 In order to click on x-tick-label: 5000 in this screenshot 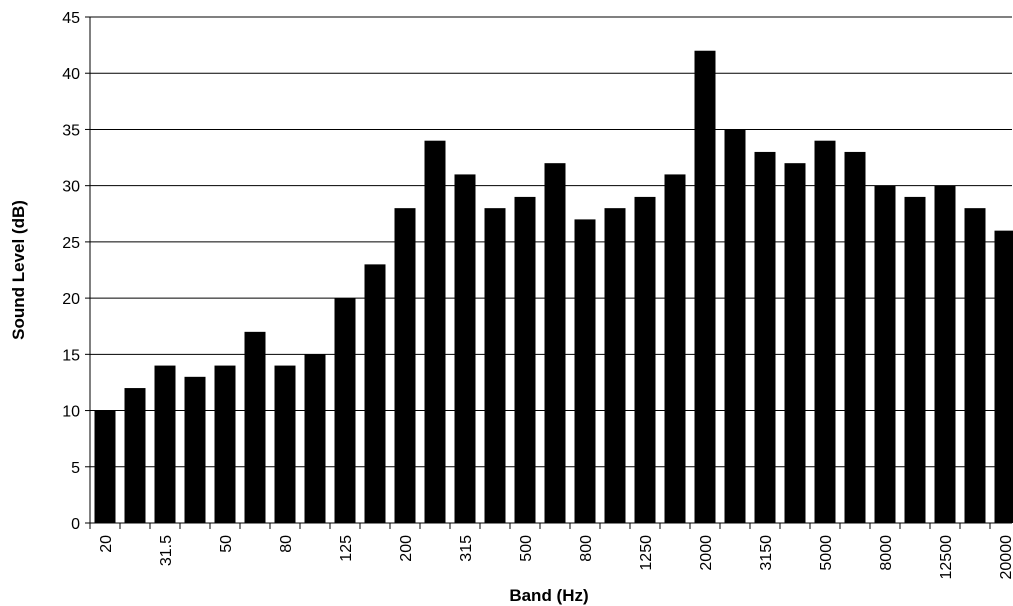, I will do `click(826, 553)`.